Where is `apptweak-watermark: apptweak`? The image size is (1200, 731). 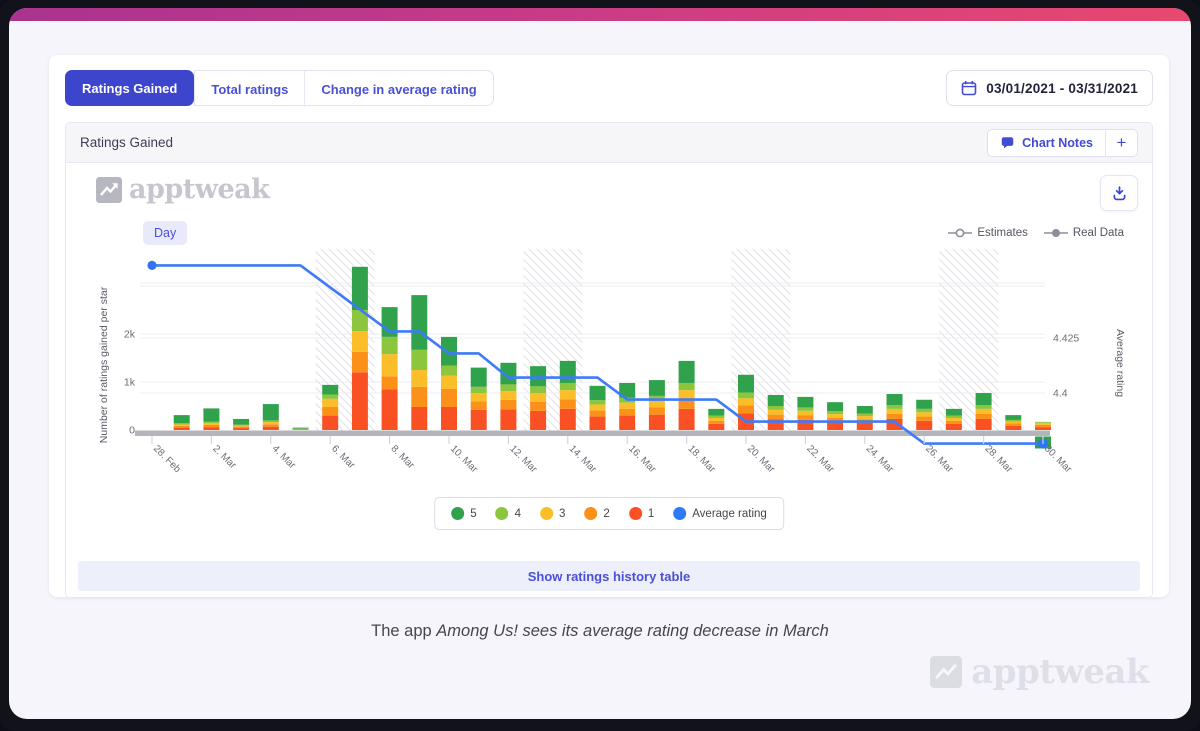 apptweak-watermark: apptweak is located at coordinates (1039, 672).